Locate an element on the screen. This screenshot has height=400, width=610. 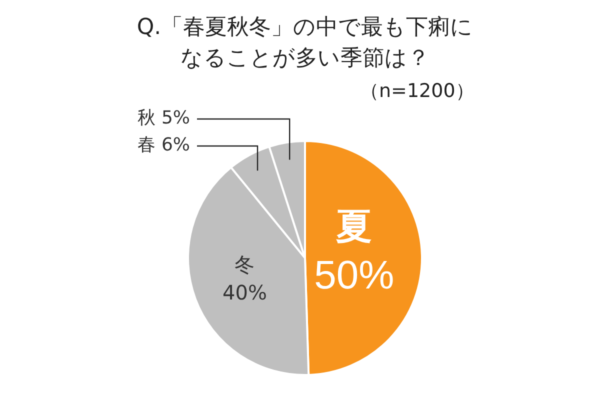
slice-label: 秋 5% is located at coordinates (164, 118).